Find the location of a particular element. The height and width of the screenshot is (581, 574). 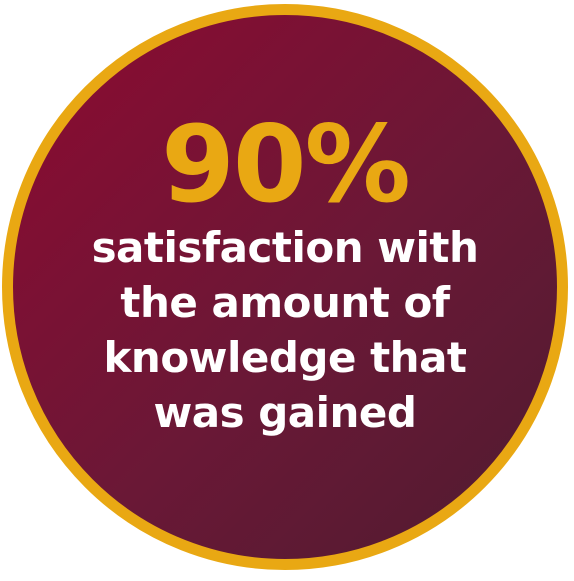

stat-value: 90% is located at coordinates (286, 164).